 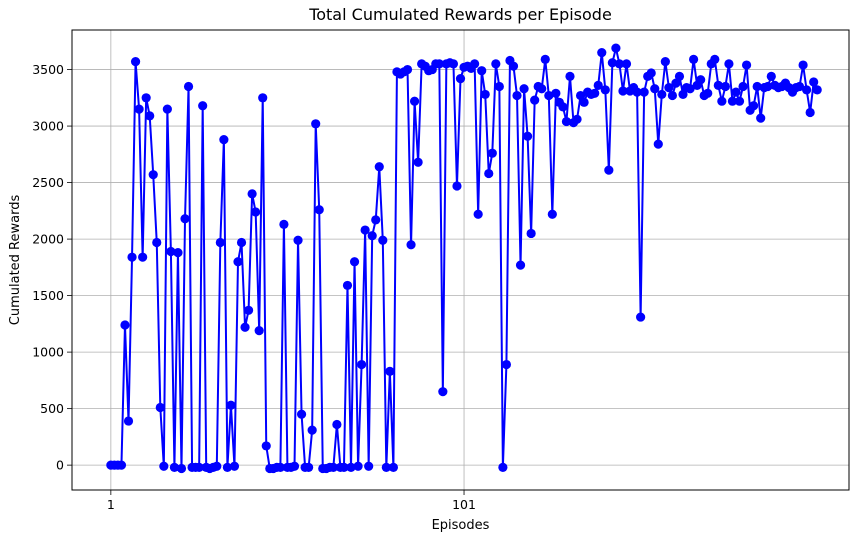 What do you see at coordinates (48, 182) in the screenshot?
I see `y-tick-label: 2500` at bounding box center [48, 182].